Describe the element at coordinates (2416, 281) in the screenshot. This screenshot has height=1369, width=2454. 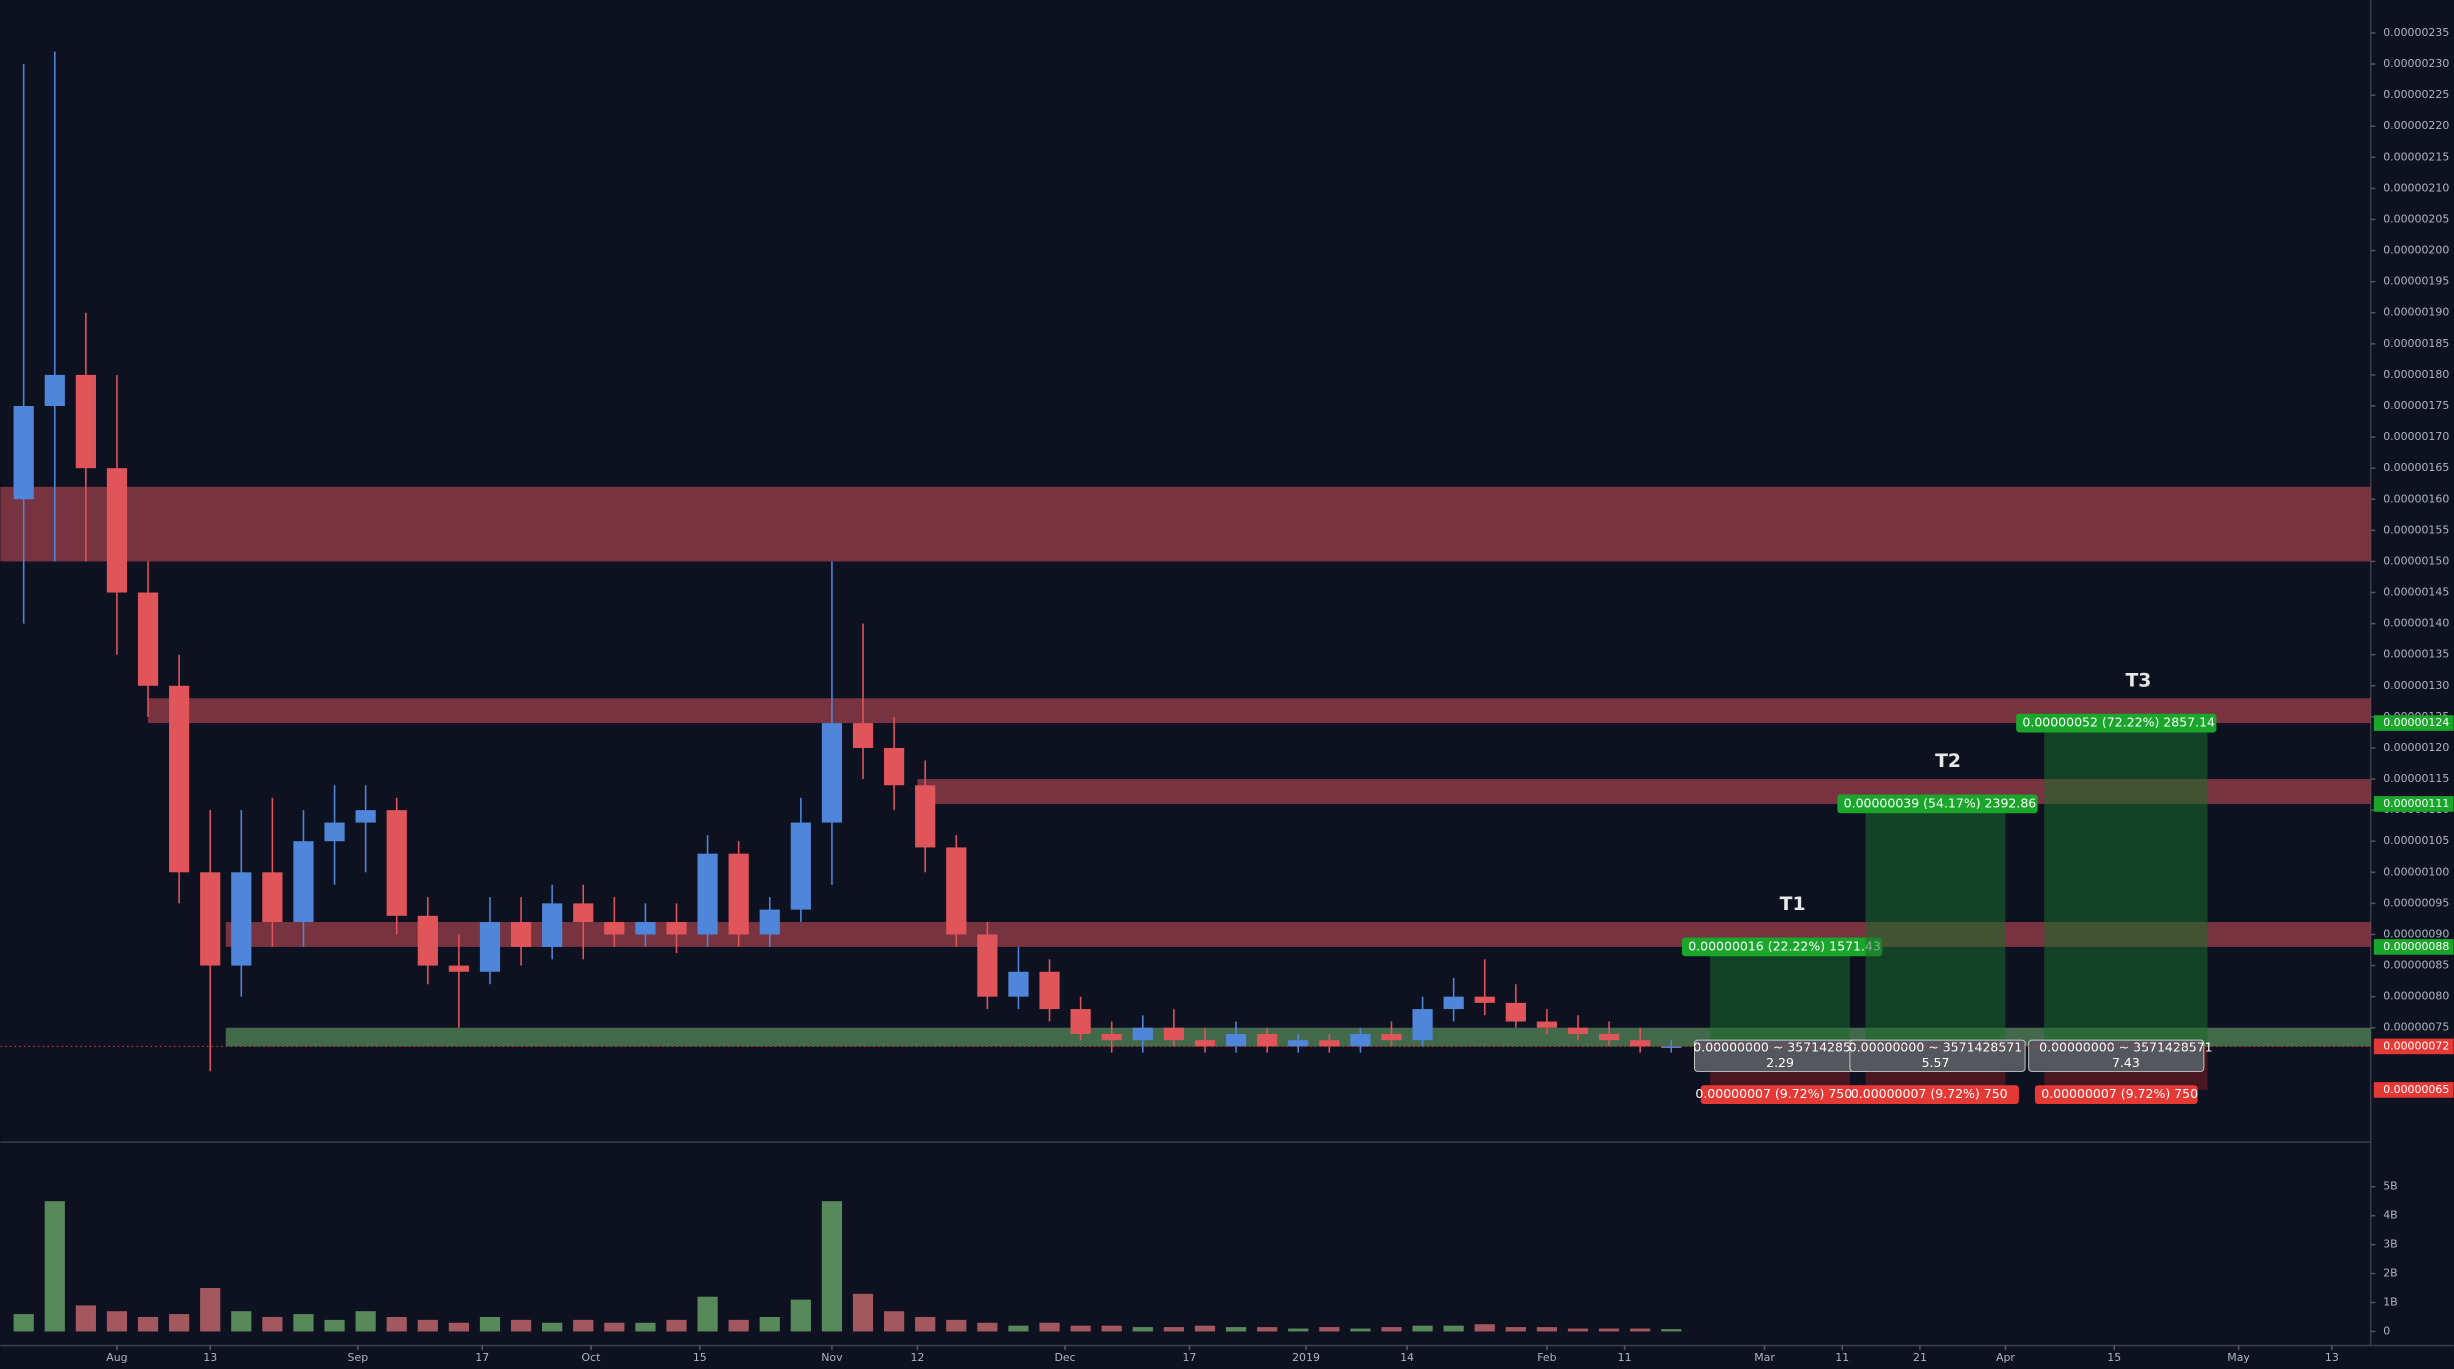
I see `y-tick-label: 0.00000195` at that location.